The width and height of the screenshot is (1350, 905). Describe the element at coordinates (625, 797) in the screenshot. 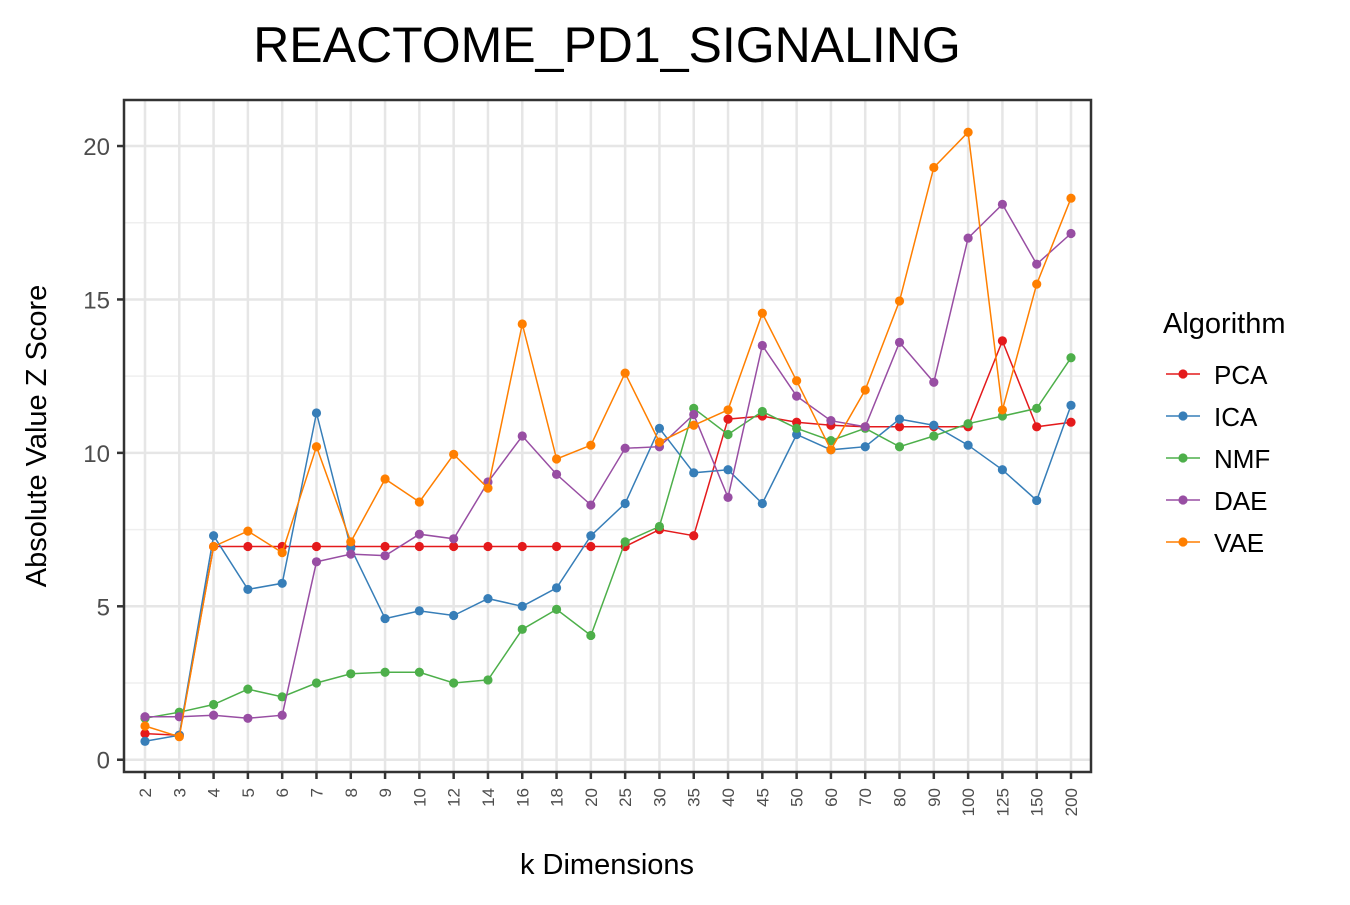

I see `x-tick-label: 25` at that location.